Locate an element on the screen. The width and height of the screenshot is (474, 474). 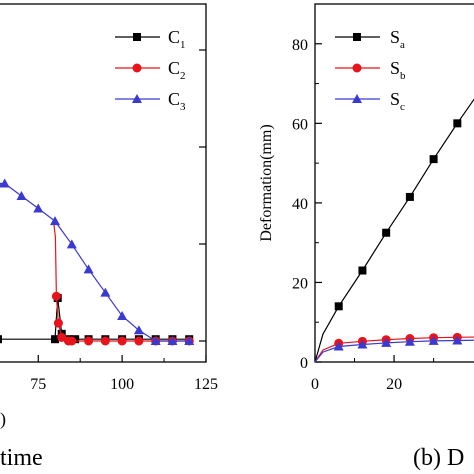
right-y-ticks: 0 20 40 60 80 is located at coordinates (307, 204).